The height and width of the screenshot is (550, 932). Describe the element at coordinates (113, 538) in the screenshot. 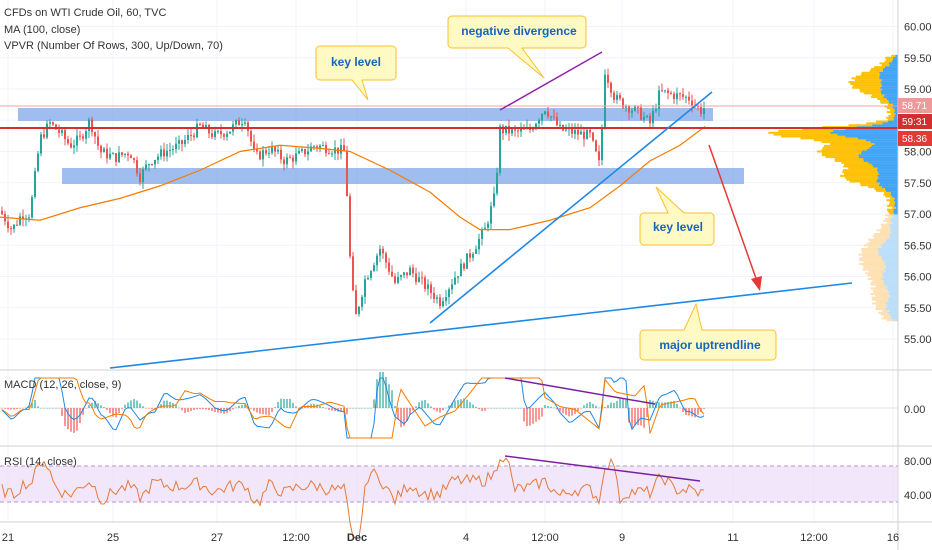

I see `time-tick-label: 25` at that location.